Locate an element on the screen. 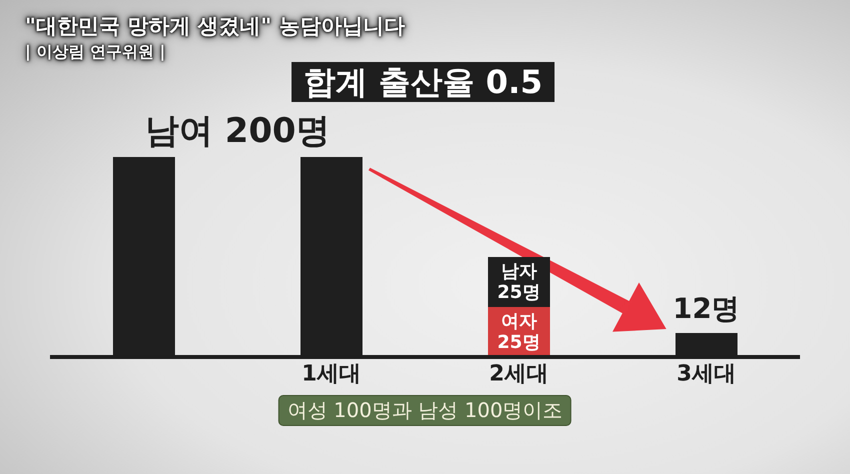 This screenshot has width=850, height=474. text: 남여 200명 is located at coordinates (237, 131).